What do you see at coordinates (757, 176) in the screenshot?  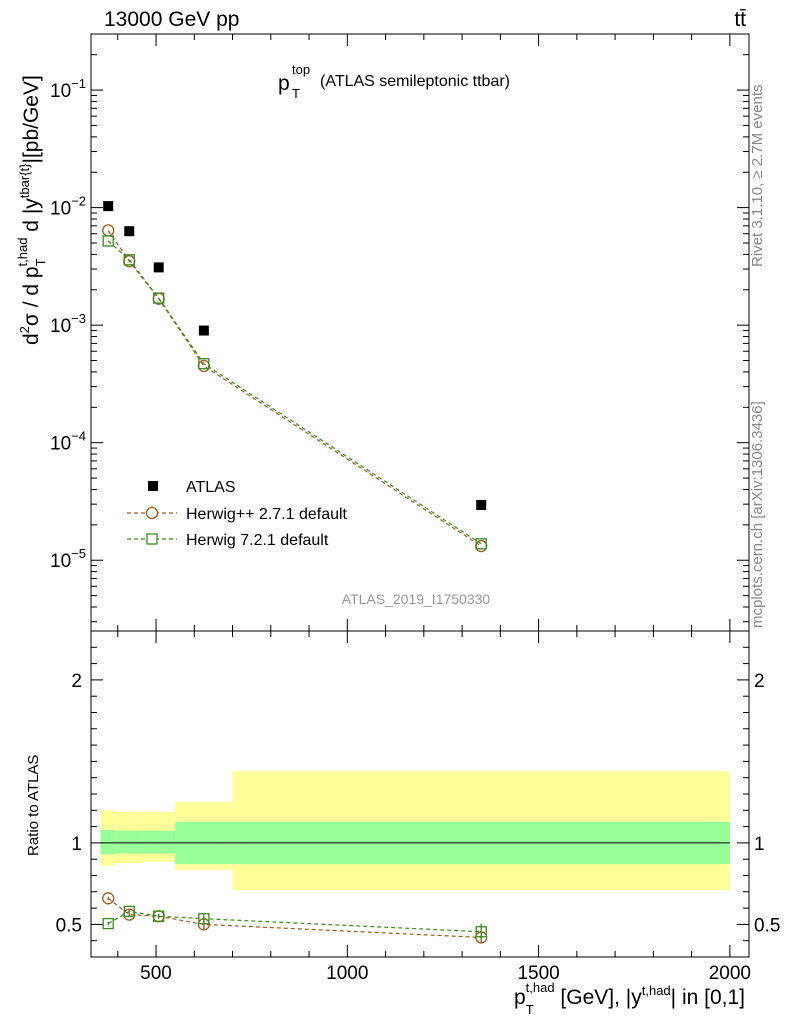 I see `rivet-version-text: Rivet 3.1.10, ≥ 2.7M events` at bounding box center [757, 176].